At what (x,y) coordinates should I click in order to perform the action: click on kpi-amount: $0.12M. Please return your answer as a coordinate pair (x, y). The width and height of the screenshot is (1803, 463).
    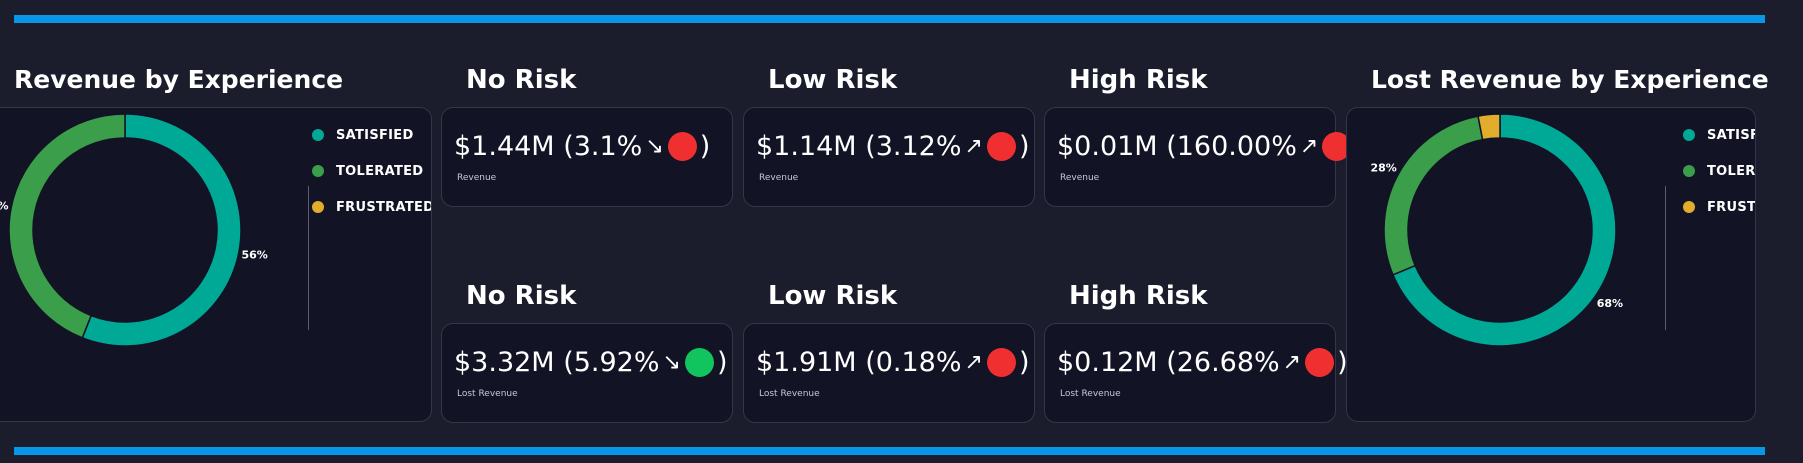
    Looking at the image, I should click on (1107, 362).